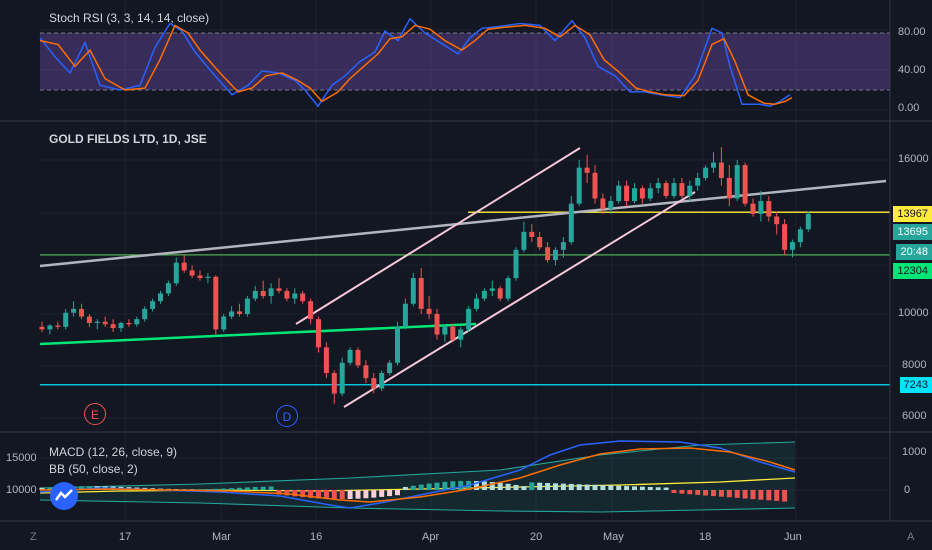  What do you see at coordinates (912, 32) in the screenshot?
I see `stoch-axis-80: 80.00` at bounding box center [912, 32].